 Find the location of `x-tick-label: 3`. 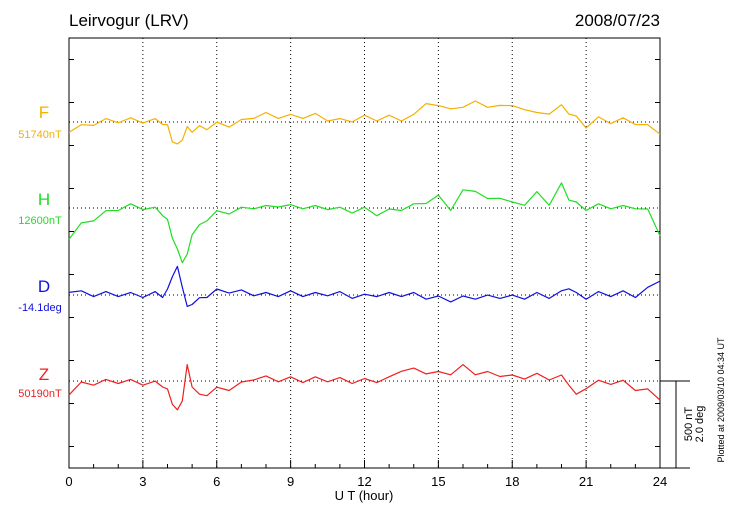

x-tick-label: 3 is located at coordinates (142, 481).